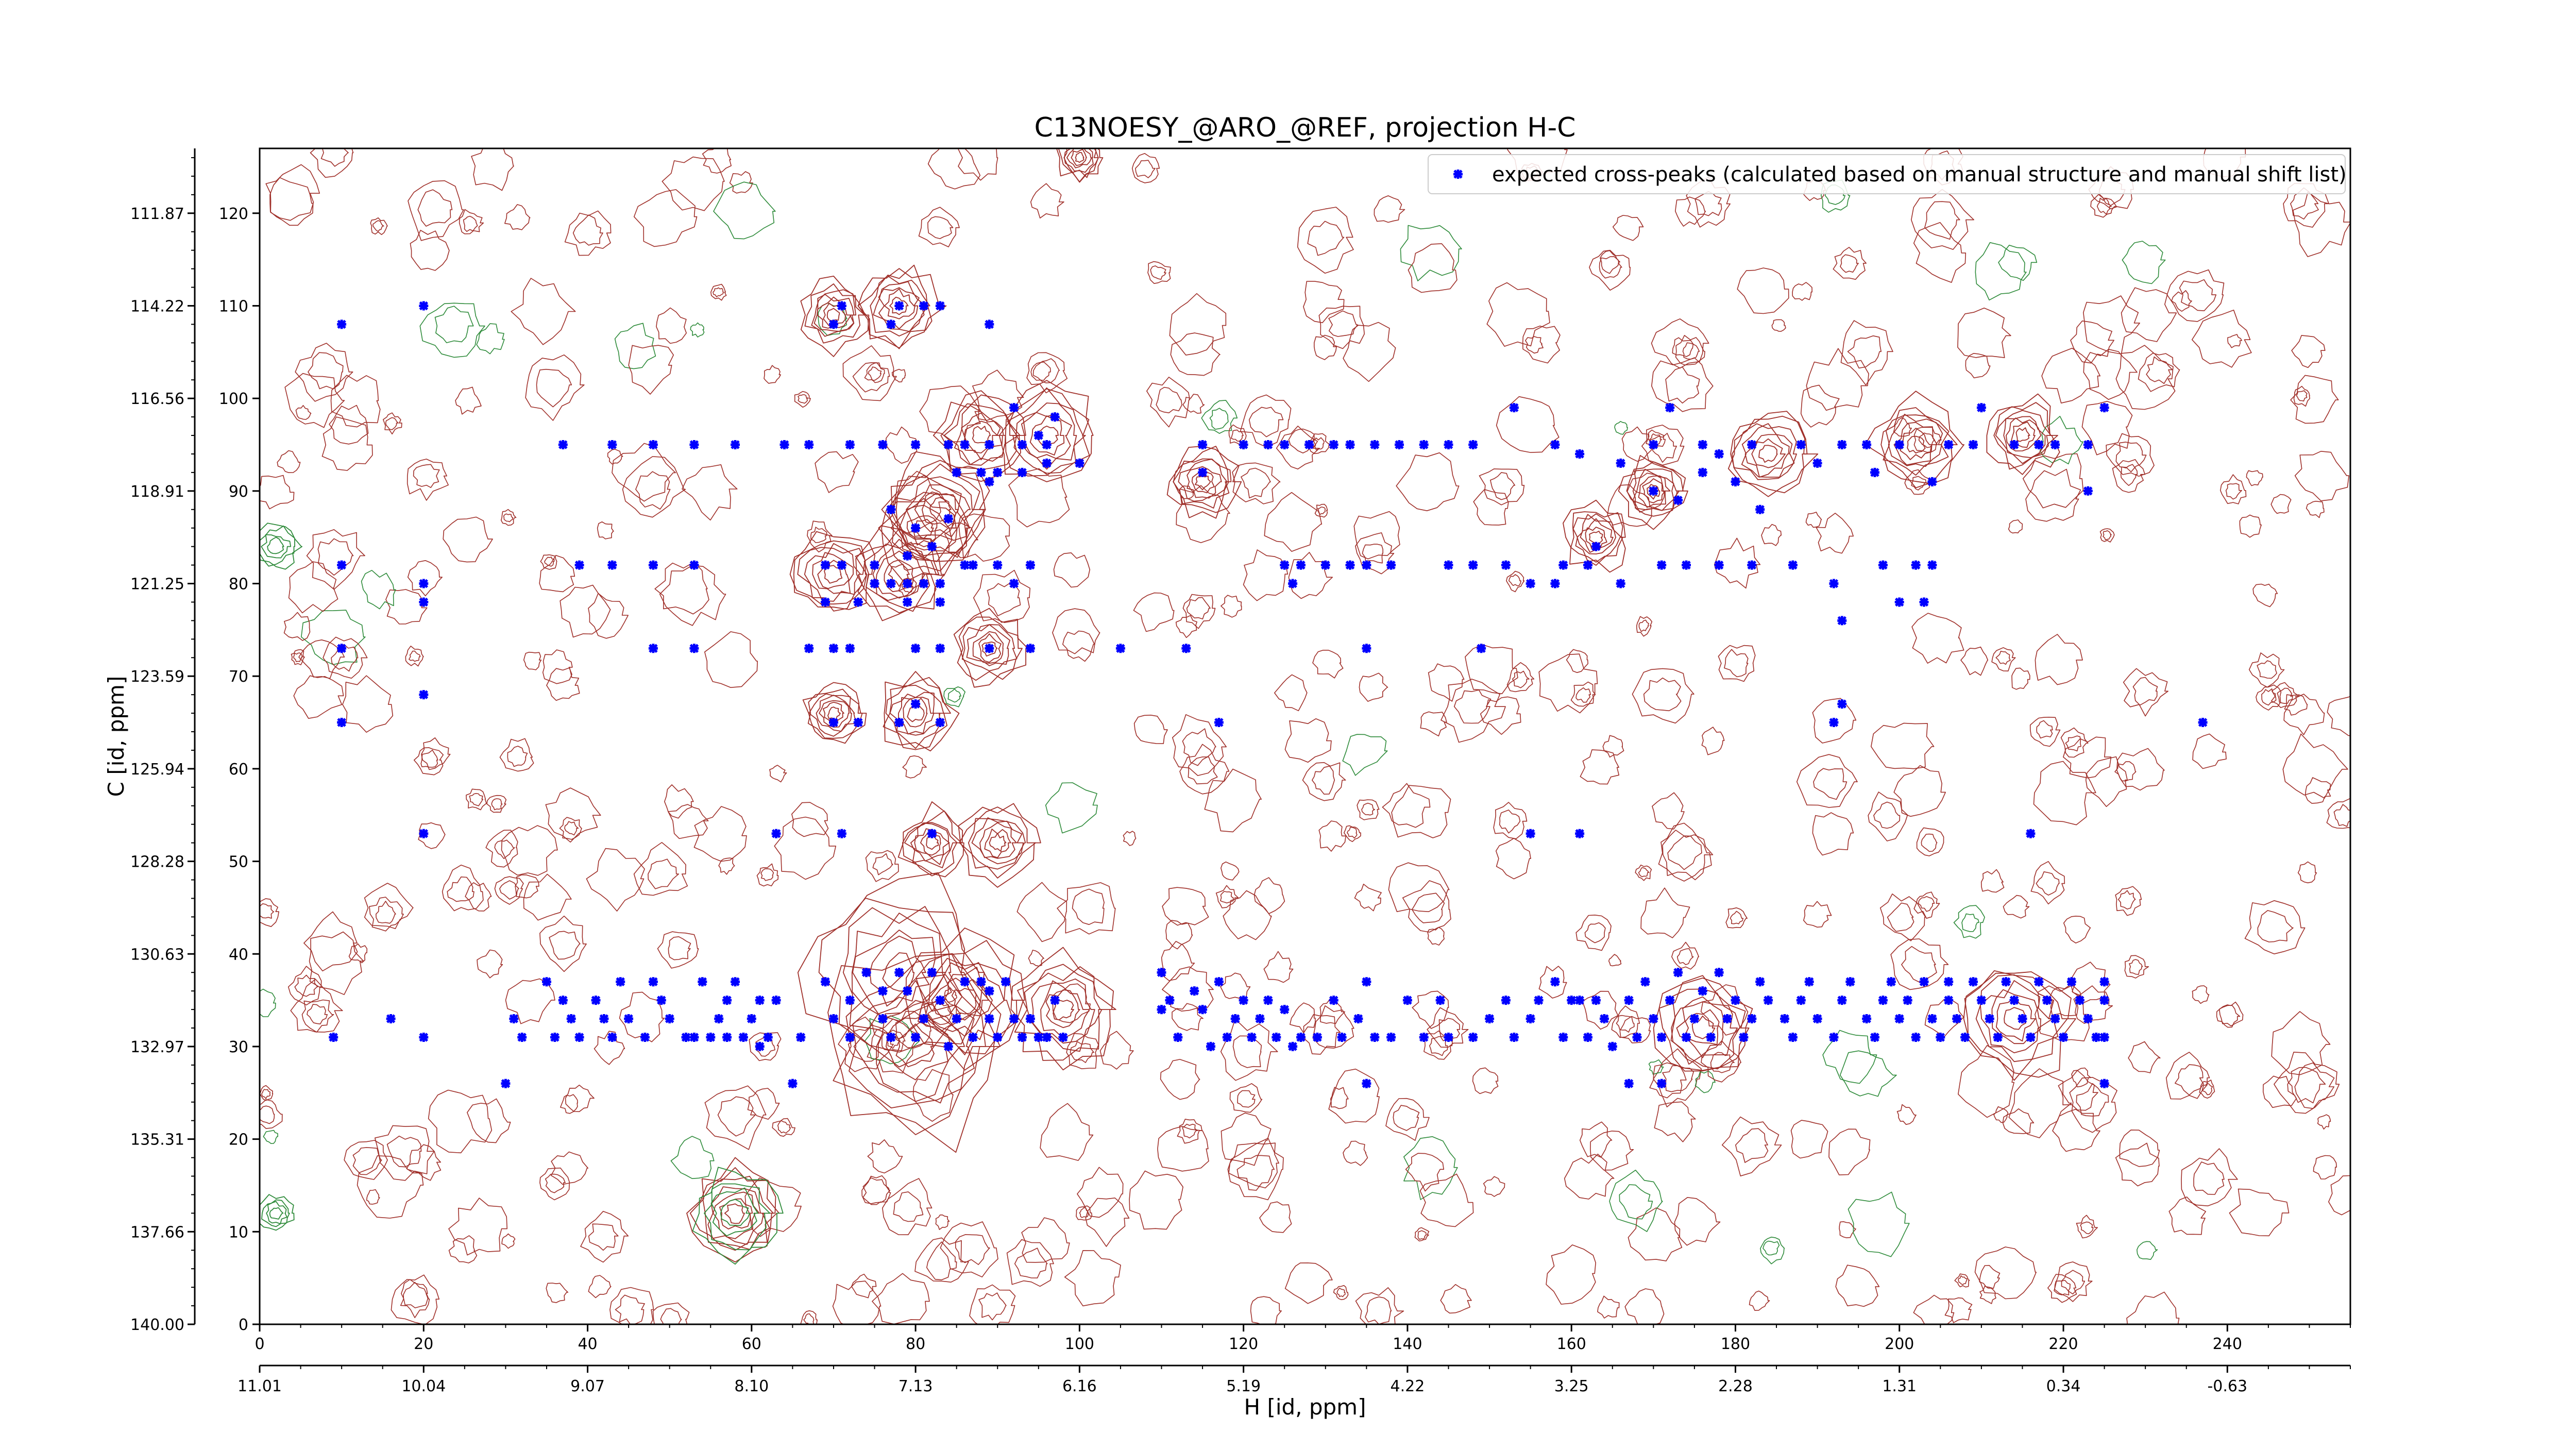 Image resolution: width=2576 pixels, height=1449 pixels. What do you see at coordinates (157, 1047) in the screenshot?
I see `c-ppm-tick-label: 132.97` at bounding box center [157, 1047].